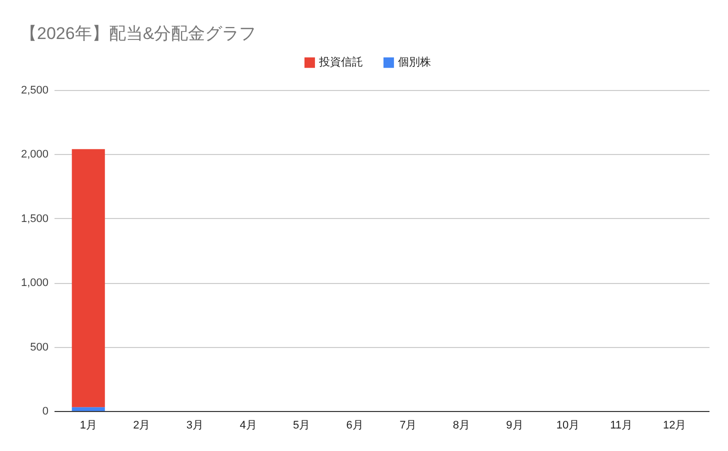 This screenshot has height=451, width=728. Describe the element at coordinates (45, 412) in the screenshot. I see `y-tick-label: 0` at that location.